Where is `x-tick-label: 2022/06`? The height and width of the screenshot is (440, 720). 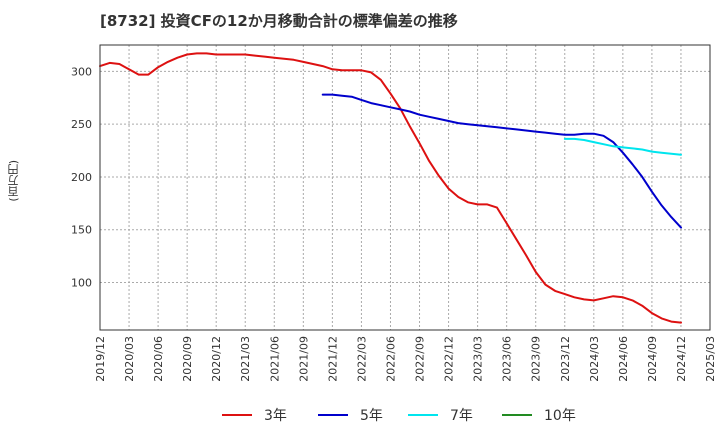 x-tick-label: 2022/06 is located at coordinates (390, 359).